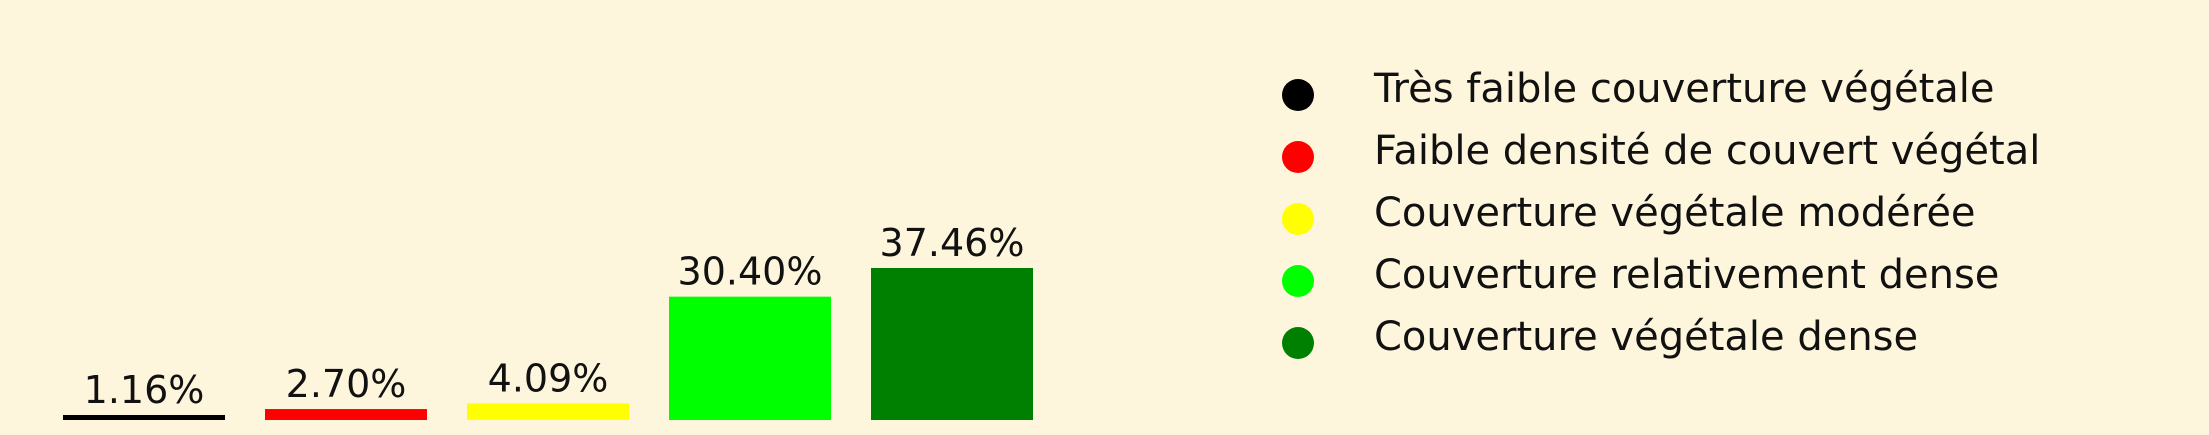  I want to click on bar-value-label: 37.46%, so click(952, 243).